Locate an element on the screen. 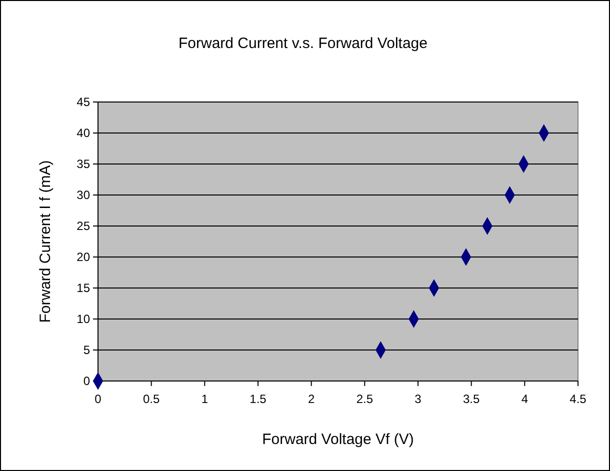  x-tick-label: 4 is located at coordinates (524, 399).